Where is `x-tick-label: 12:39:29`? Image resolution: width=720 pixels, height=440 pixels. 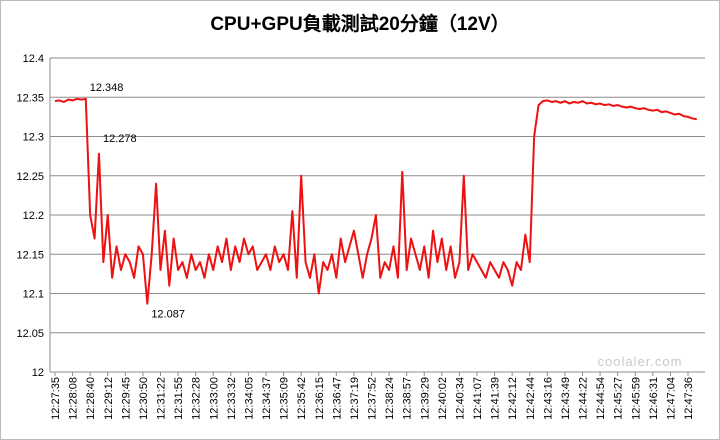 x-tick-label: 12:39:29 is located at coordinates (425, 398).